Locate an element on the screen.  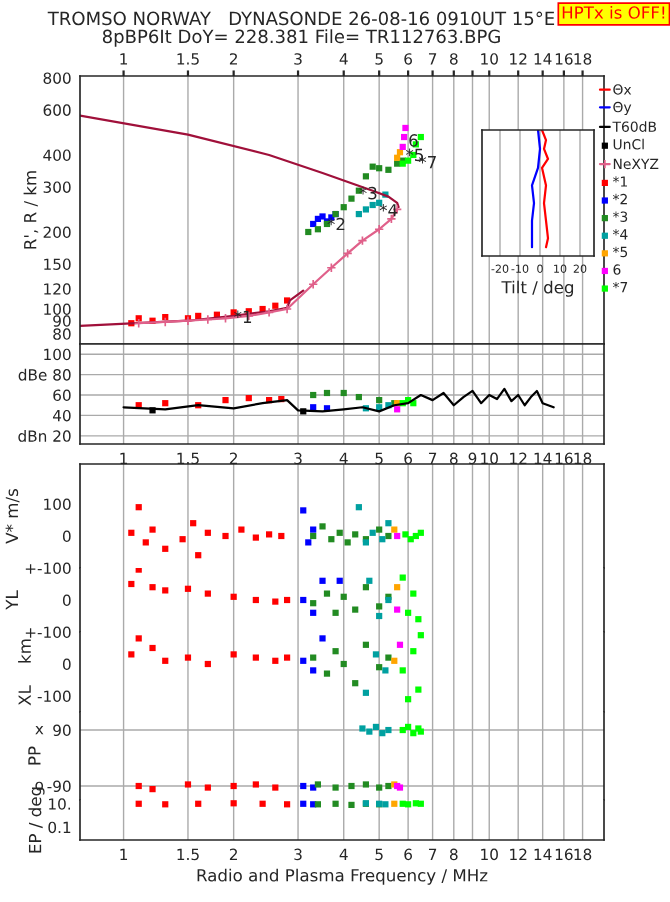
y-axis-title: V* m/s is located at coordinates (12, 516).